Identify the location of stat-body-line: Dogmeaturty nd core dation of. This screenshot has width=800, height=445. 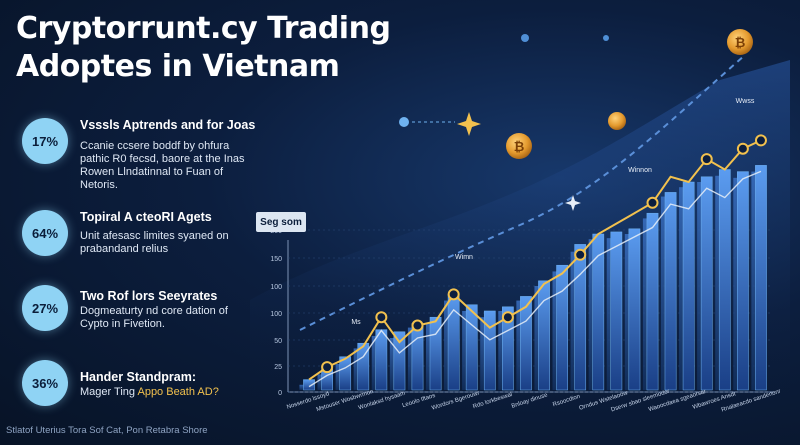
(154, 311).